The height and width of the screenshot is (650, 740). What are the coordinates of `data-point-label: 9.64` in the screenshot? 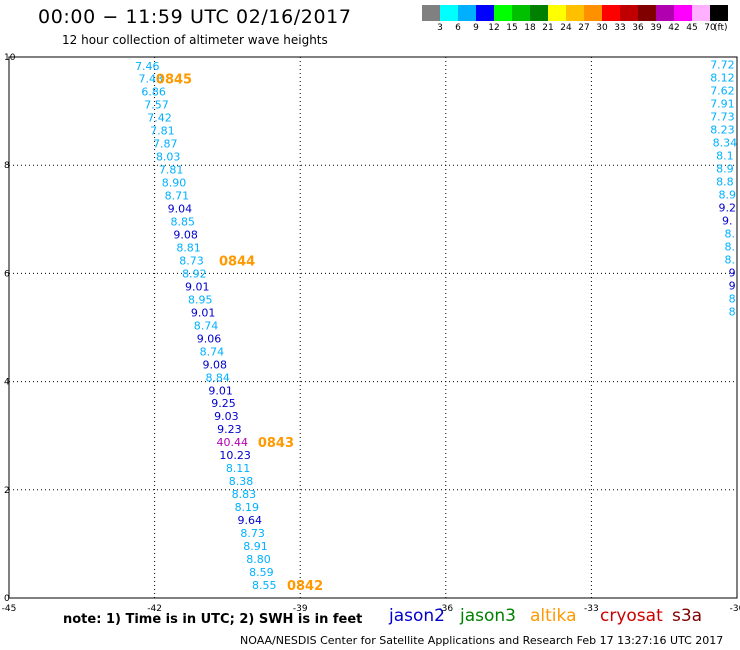 It's located at (249, 520).